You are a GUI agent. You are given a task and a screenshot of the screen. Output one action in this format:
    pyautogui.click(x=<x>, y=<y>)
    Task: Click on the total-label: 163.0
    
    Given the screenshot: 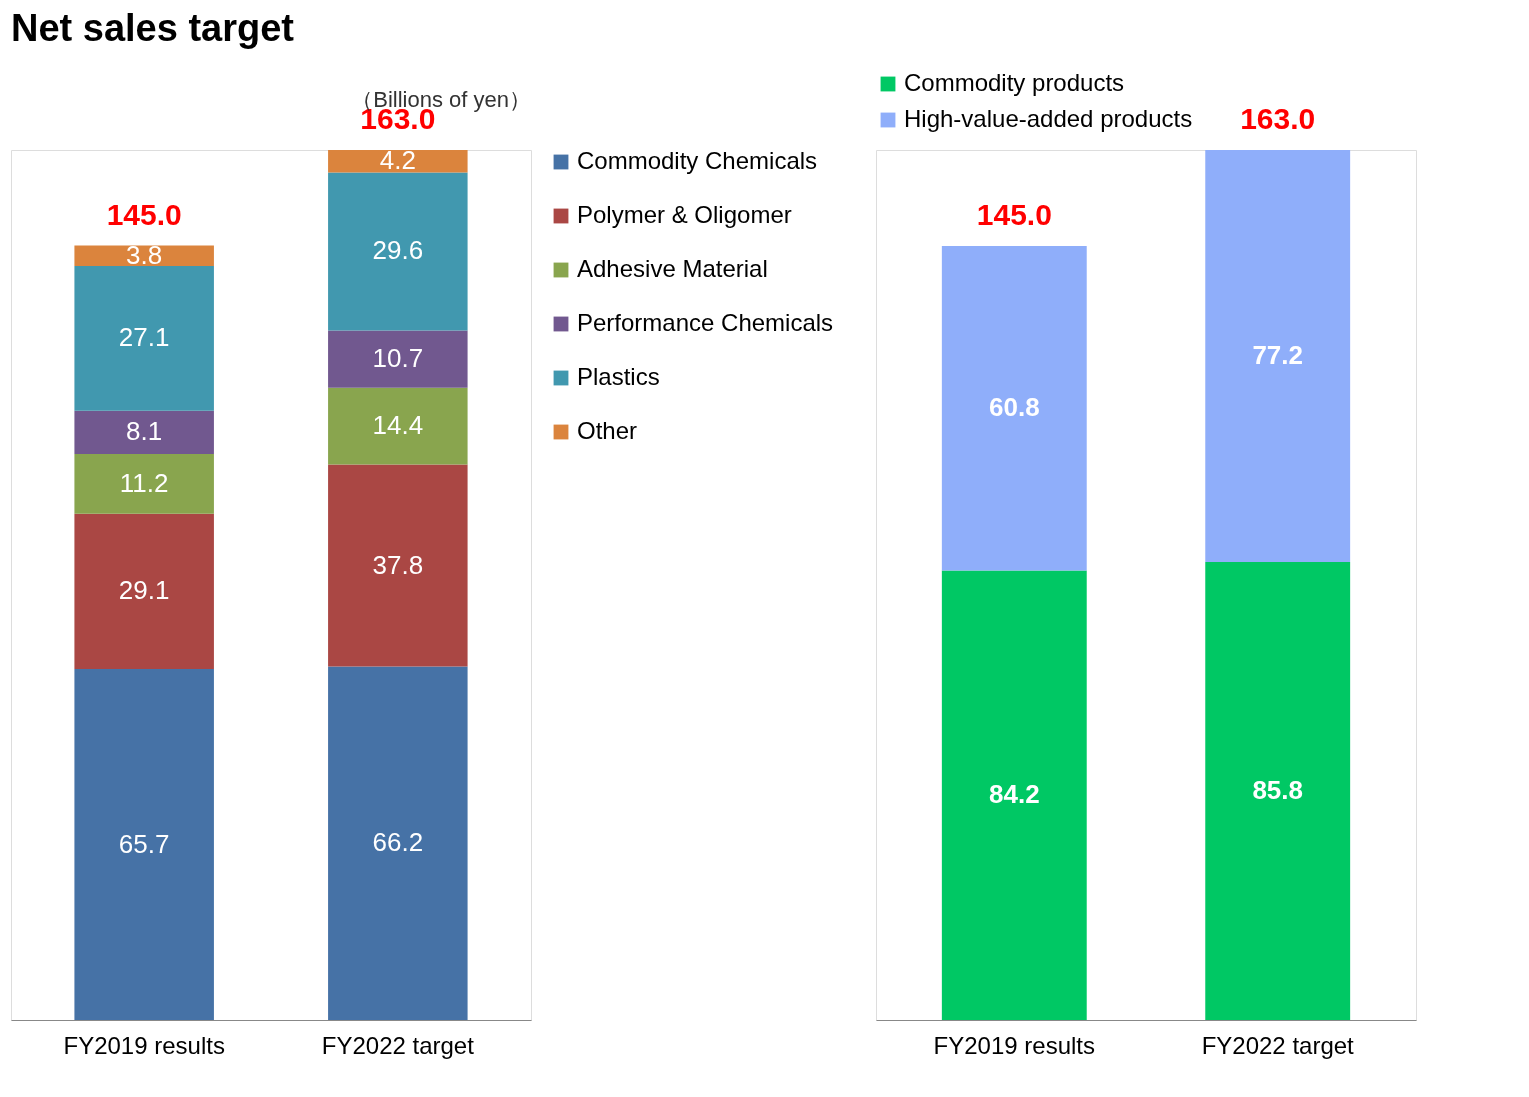 What is the action you would take?
    pyautogui.click(x=1278, y=118)
    